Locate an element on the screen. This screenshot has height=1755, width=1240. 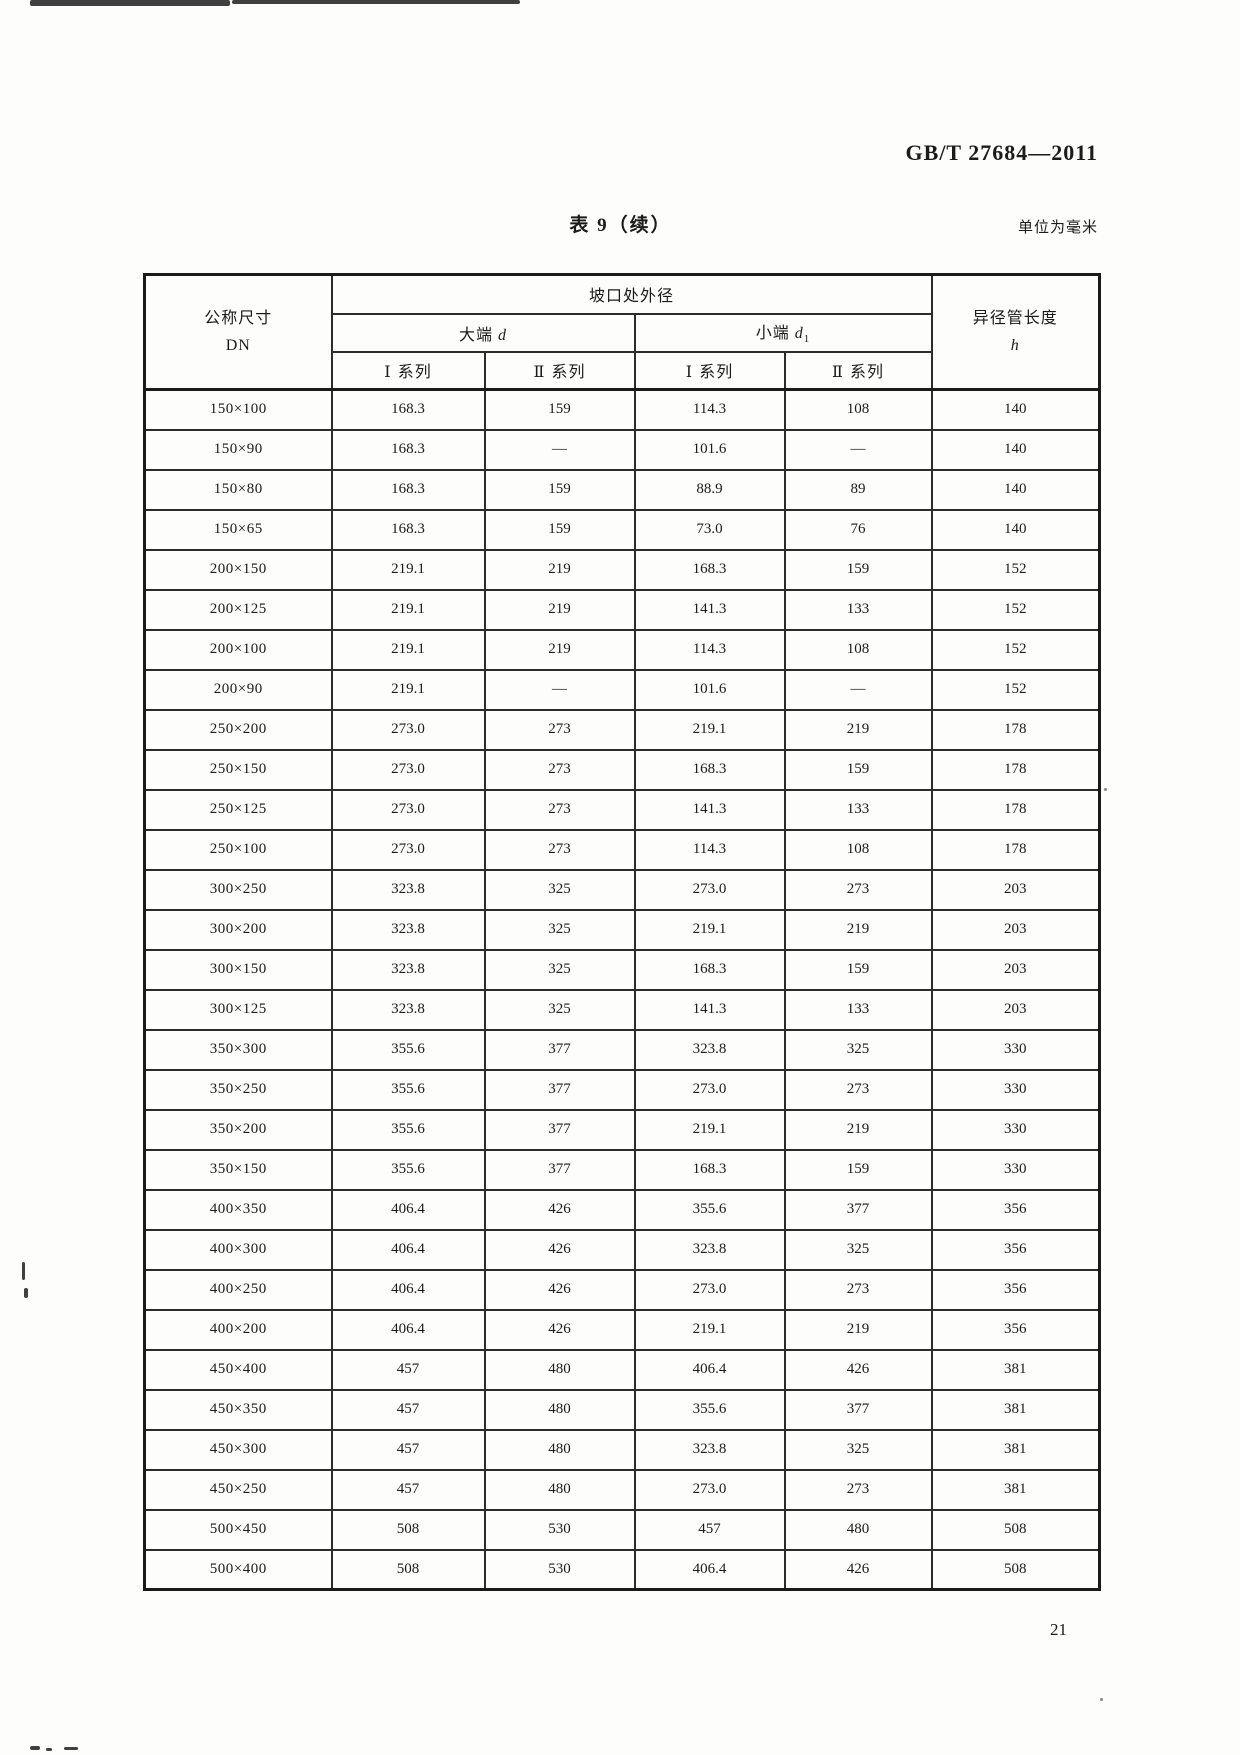
cell-dn: 350×150 is located at coordinates (238, 1169).